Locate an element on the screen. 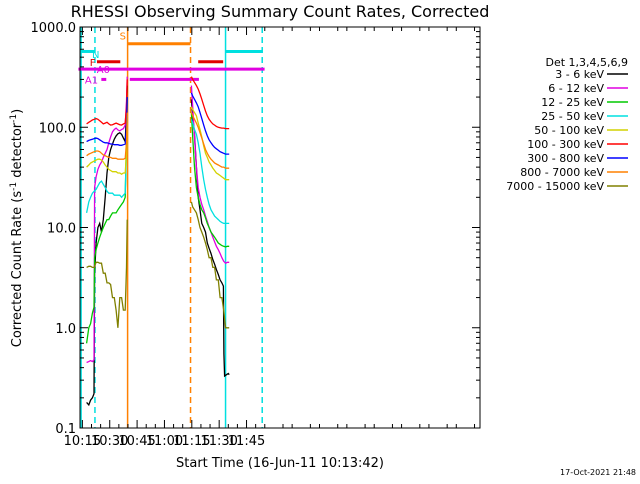 The width and height of the screenshot is (640, 484). attenuator-bar-a0-label: A0 is located at coordinates (103, 70).